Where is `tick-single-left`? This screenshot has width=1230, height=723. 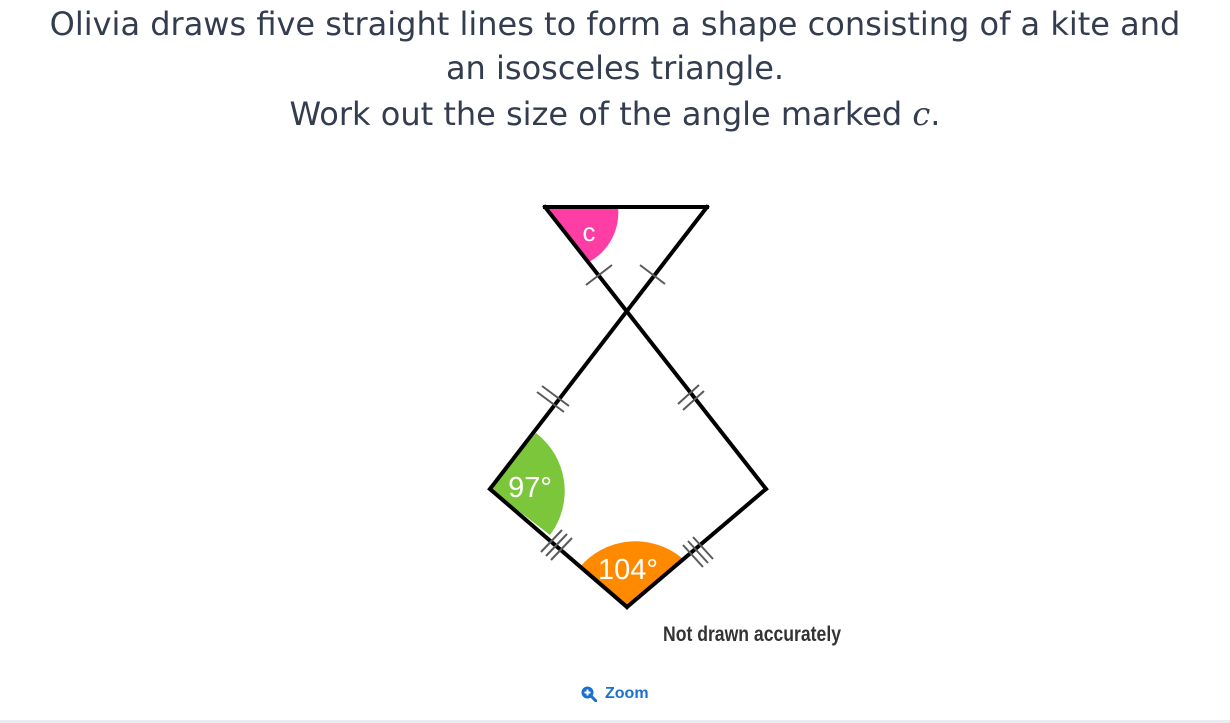
tick-single-left is located at coordinates (599, 275).